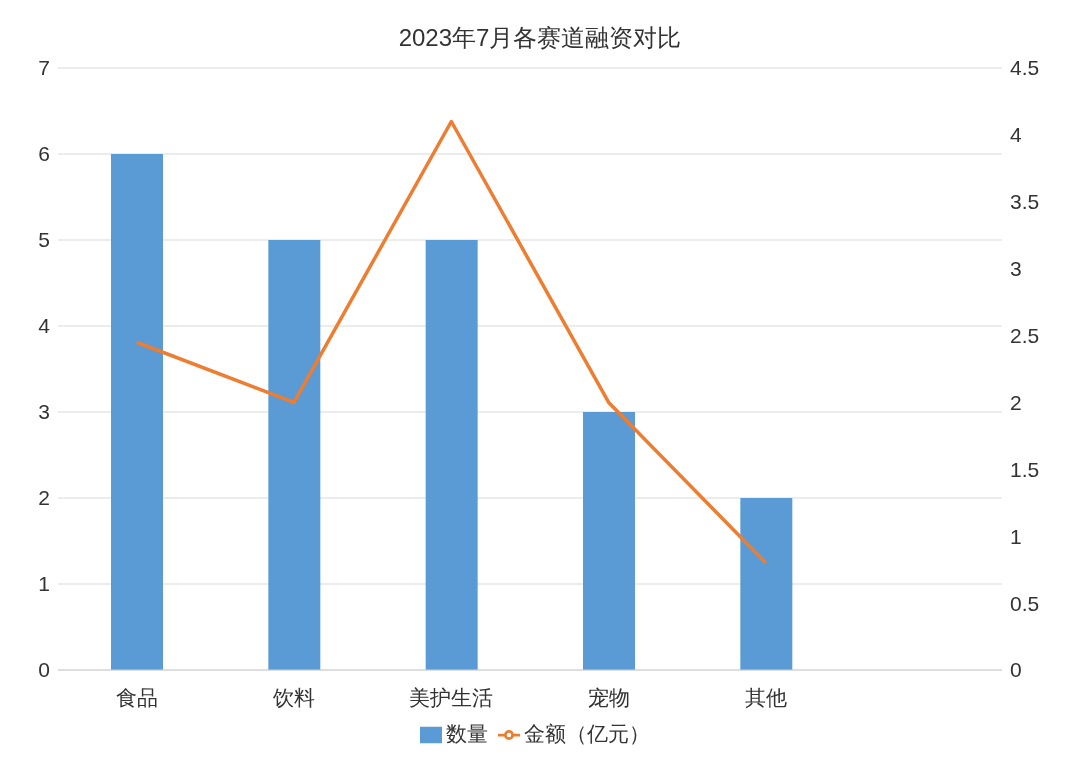 The image size is (1080, 764). Describe the element at coordinates (44, 412) in the screenshot. I see `y-tick-label: 3` at that location.